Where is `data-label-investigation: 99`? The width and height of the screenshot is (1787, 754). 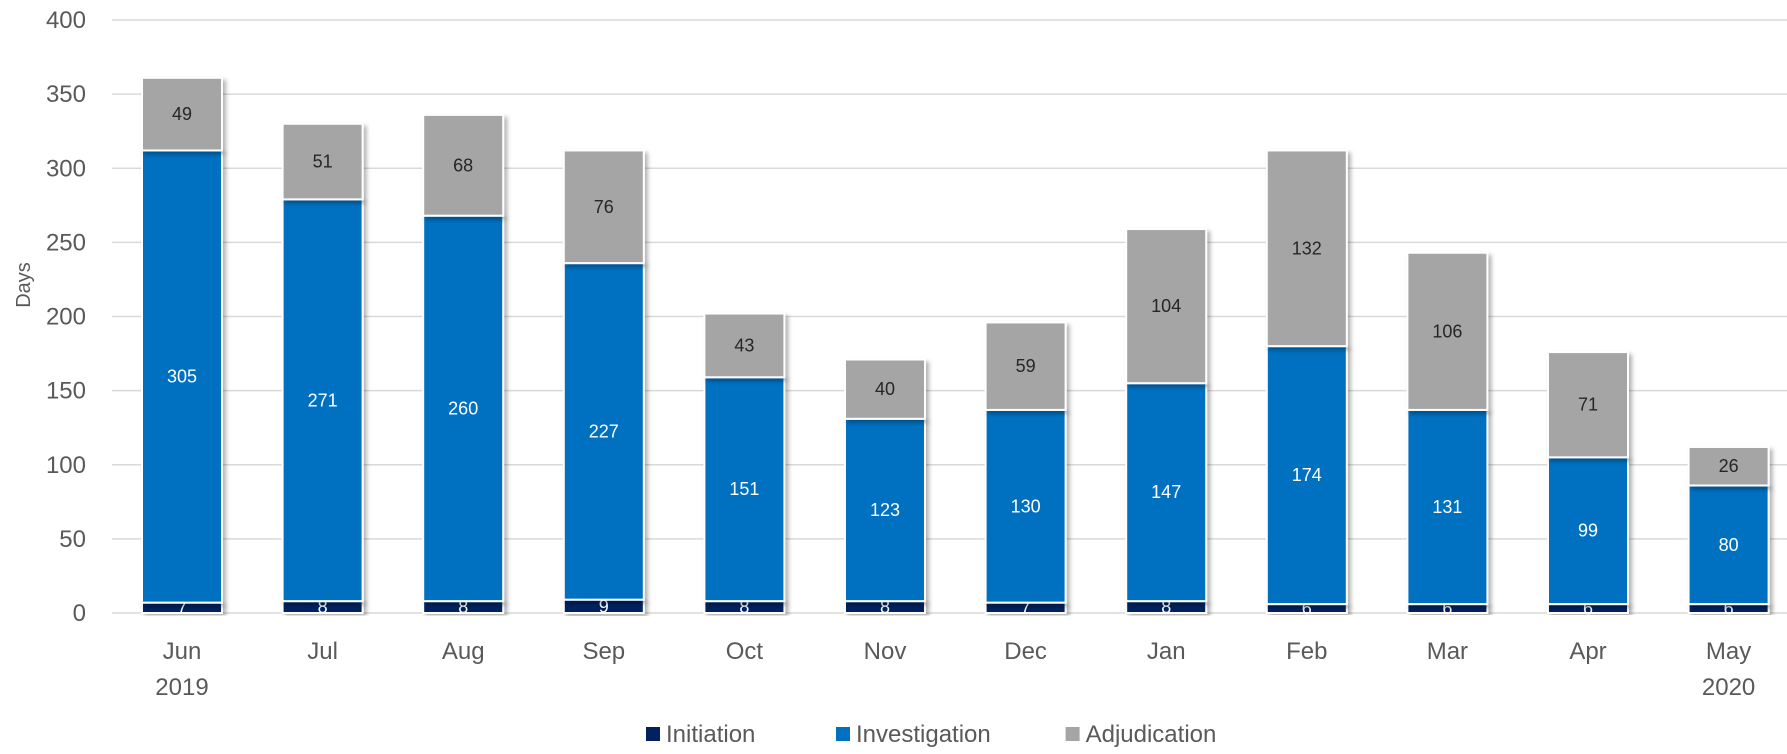 data-label-investigation: 99 is located at coordinates (1588, 531).